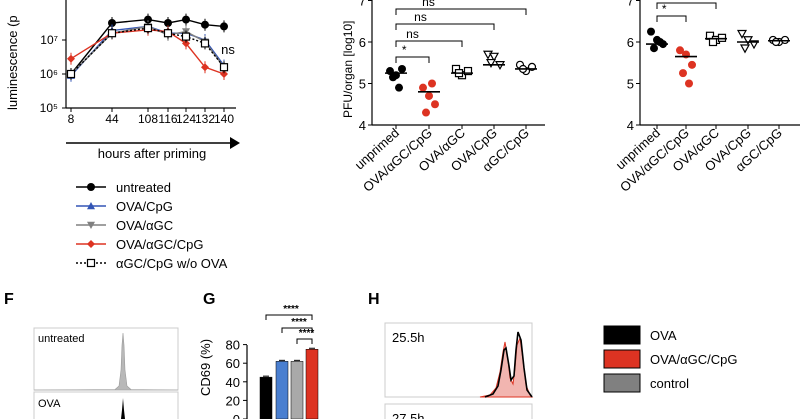  I want to click on legend-marker-OVA/αGC/CpG, so click(91, 244).